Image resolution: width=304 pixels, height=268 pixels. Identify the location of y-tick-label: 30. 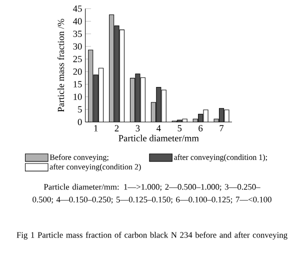
(77, 46).